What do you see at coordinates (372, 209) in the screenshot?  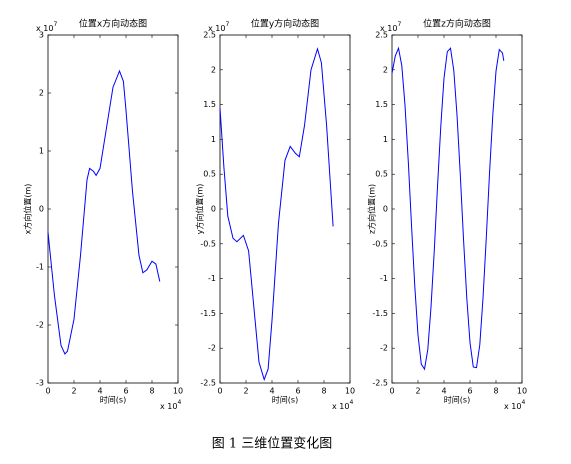 I see `y-axis-label: z方向位置(m)` at bounding box center [372, 209].